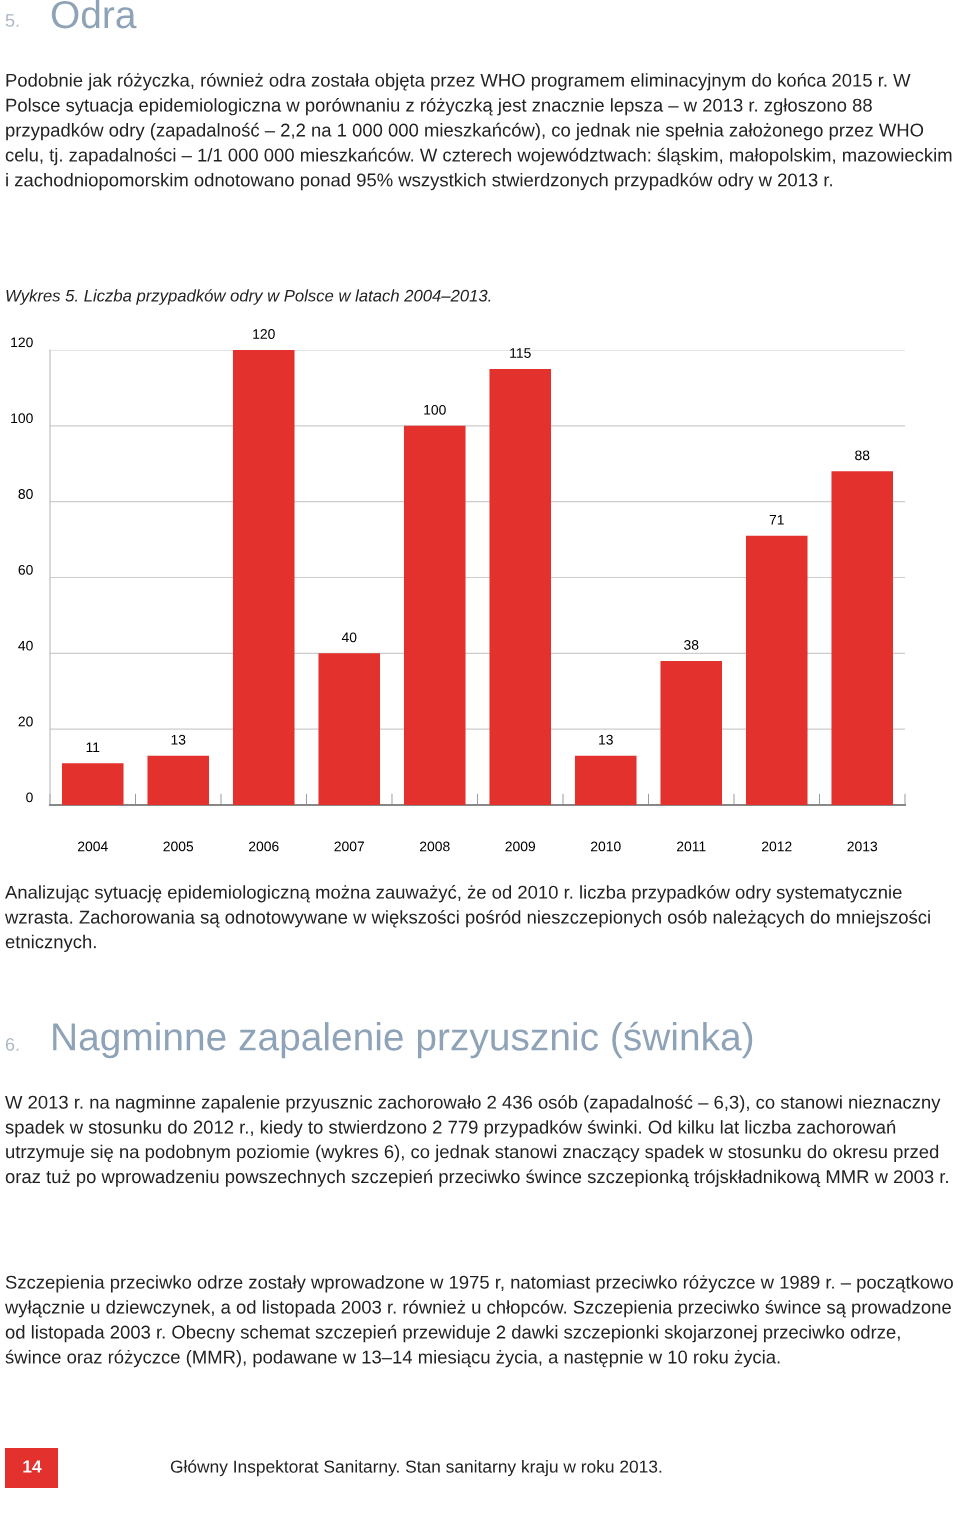 The height and width of the screenshot is (1521, 960). Describe the element at coordinates (93, 846) in the screenshot. I see `x-tick-label: 2004` at that location.